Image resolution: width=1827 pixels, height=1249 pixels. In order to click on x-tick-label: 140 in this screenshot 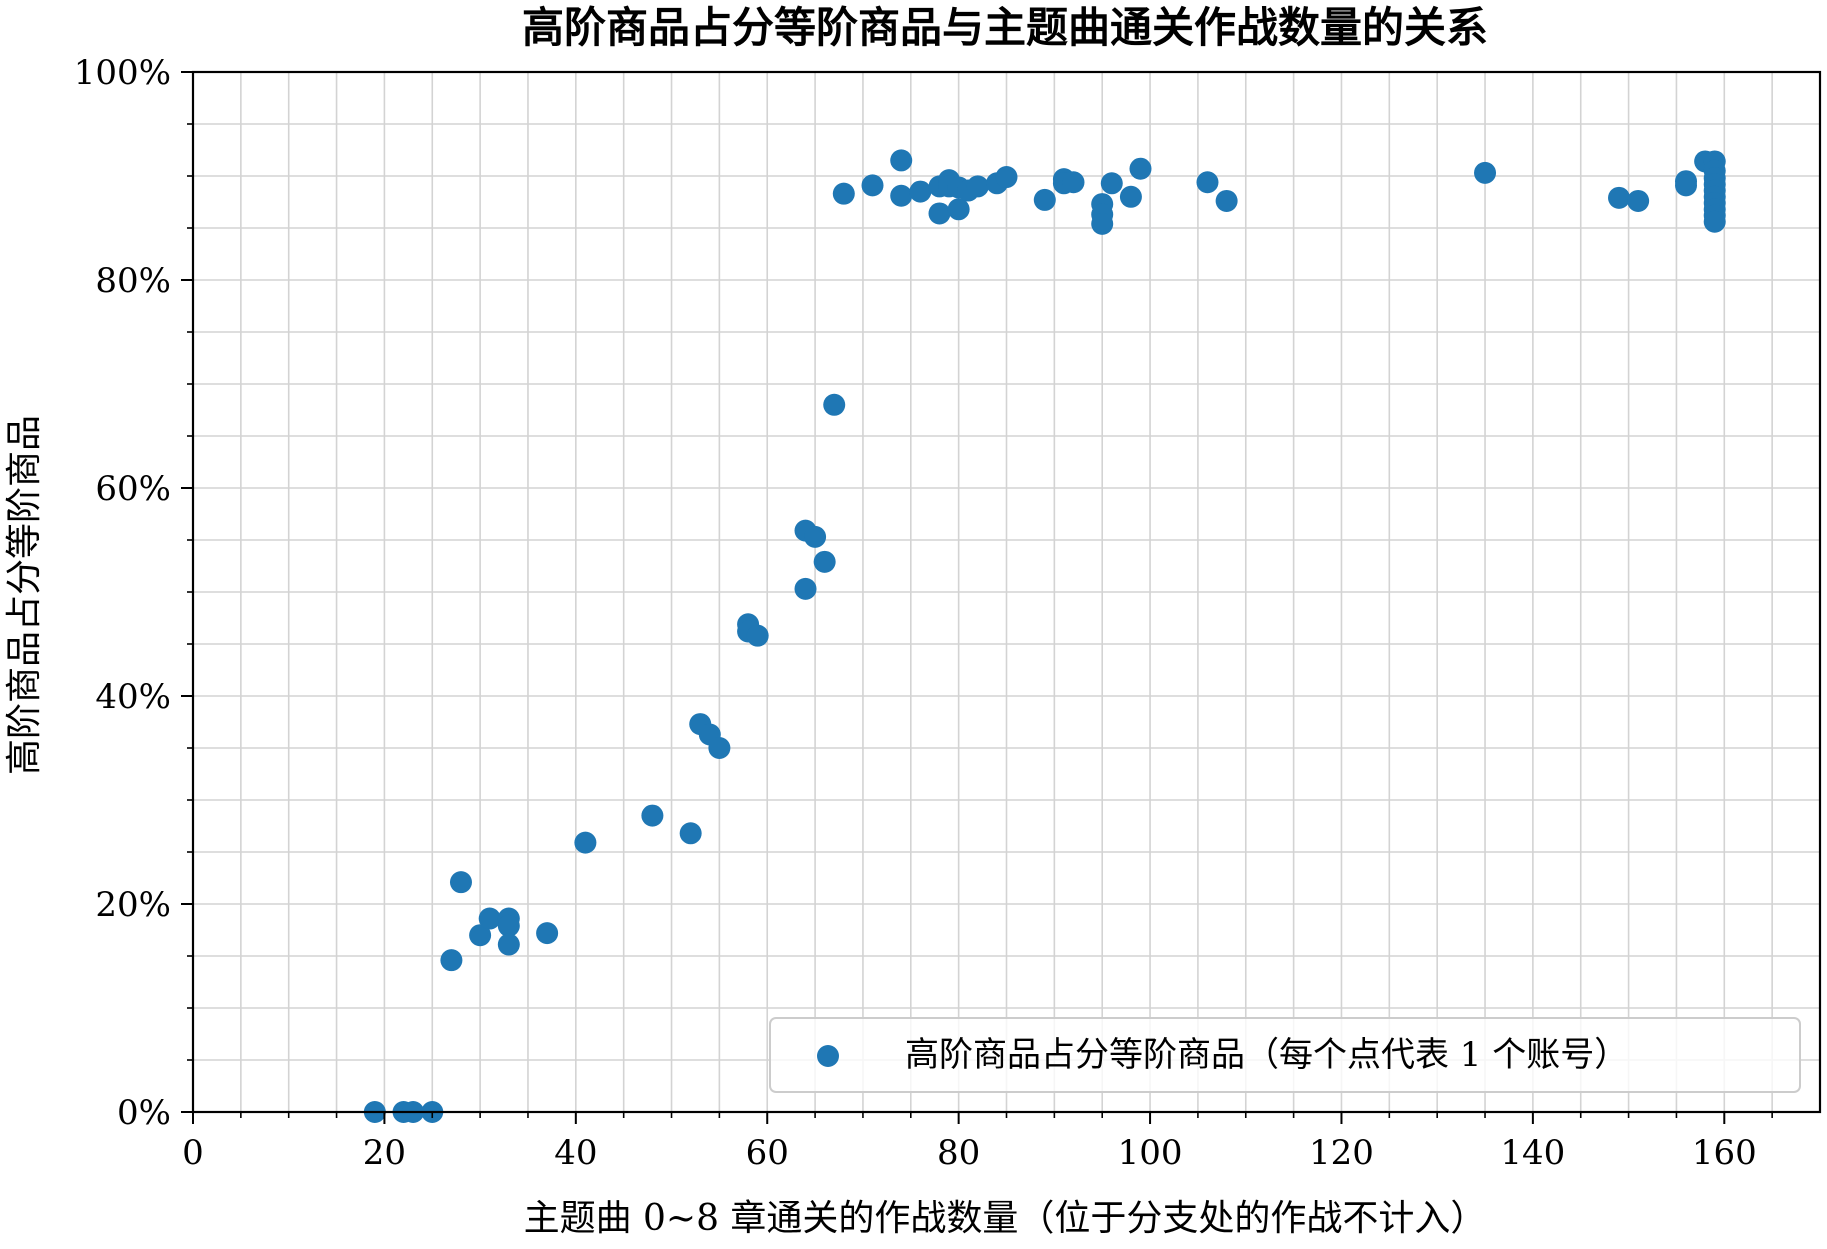, I will do `click(1532, 1153)`.